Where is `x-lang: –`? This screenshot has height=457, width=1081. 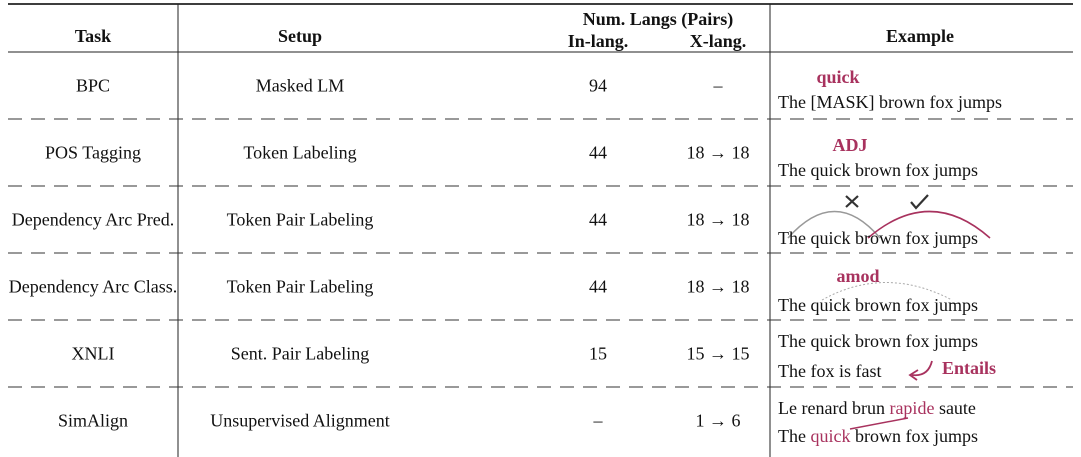 x-lang: – is located at coordinates (718, 86).